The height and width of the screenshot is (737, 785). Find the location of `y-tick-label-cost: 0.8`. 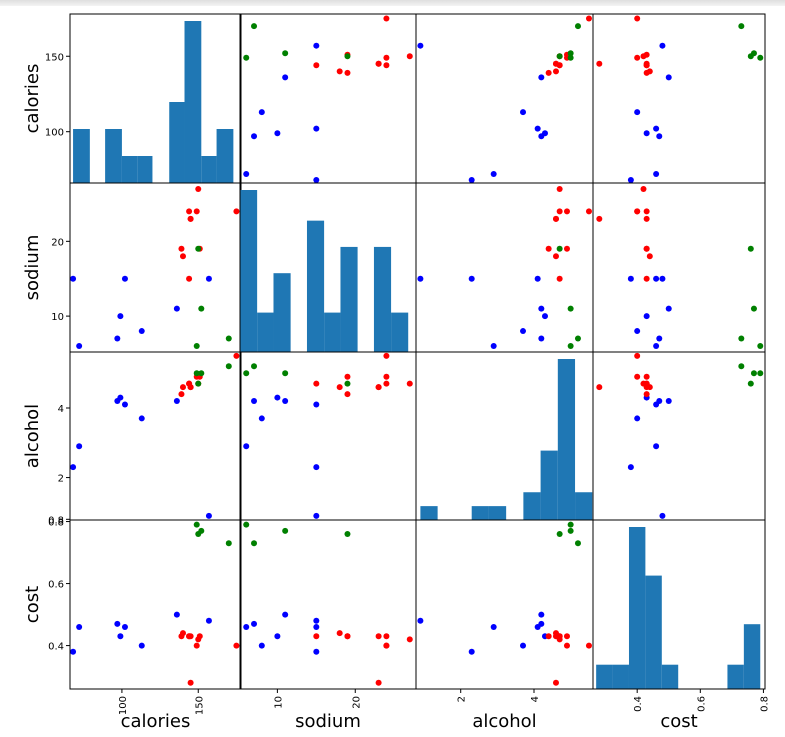

y-tick-label-cost: 0.8 is located at coordinates (56, 523).